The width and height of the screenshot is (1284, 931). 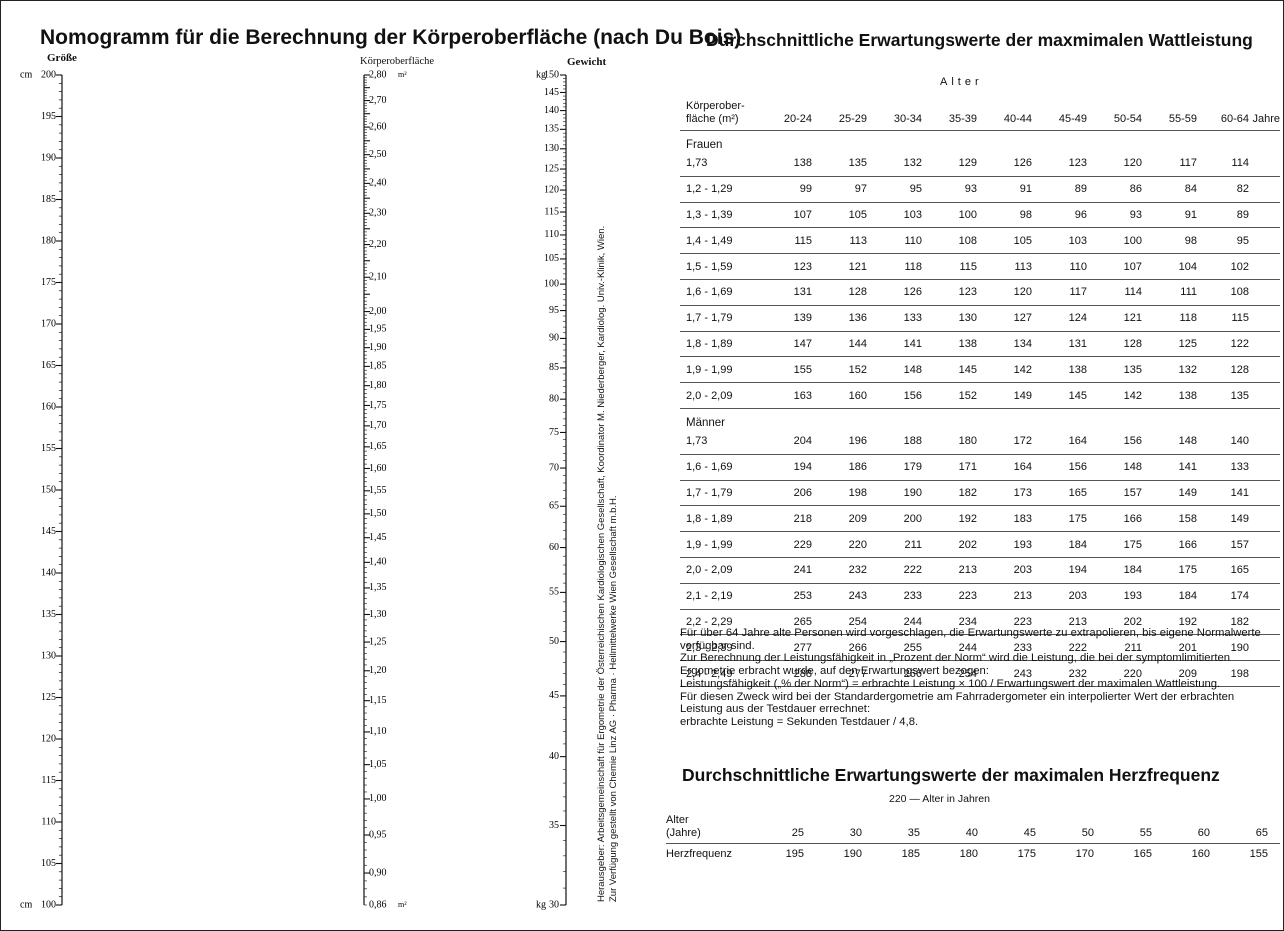 What do you see at coordinates (1114, 493) in the screenshot?
I see `table-cell: 157` at bounding box center [1114, 493].